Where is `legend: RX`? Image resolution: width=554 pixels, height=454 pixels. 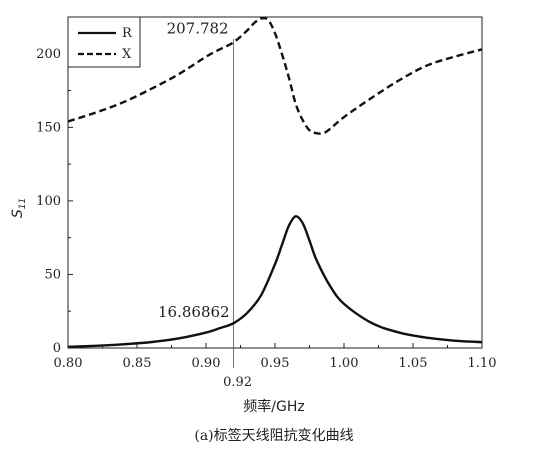 legend: RX is located at coordinates (104, 42).